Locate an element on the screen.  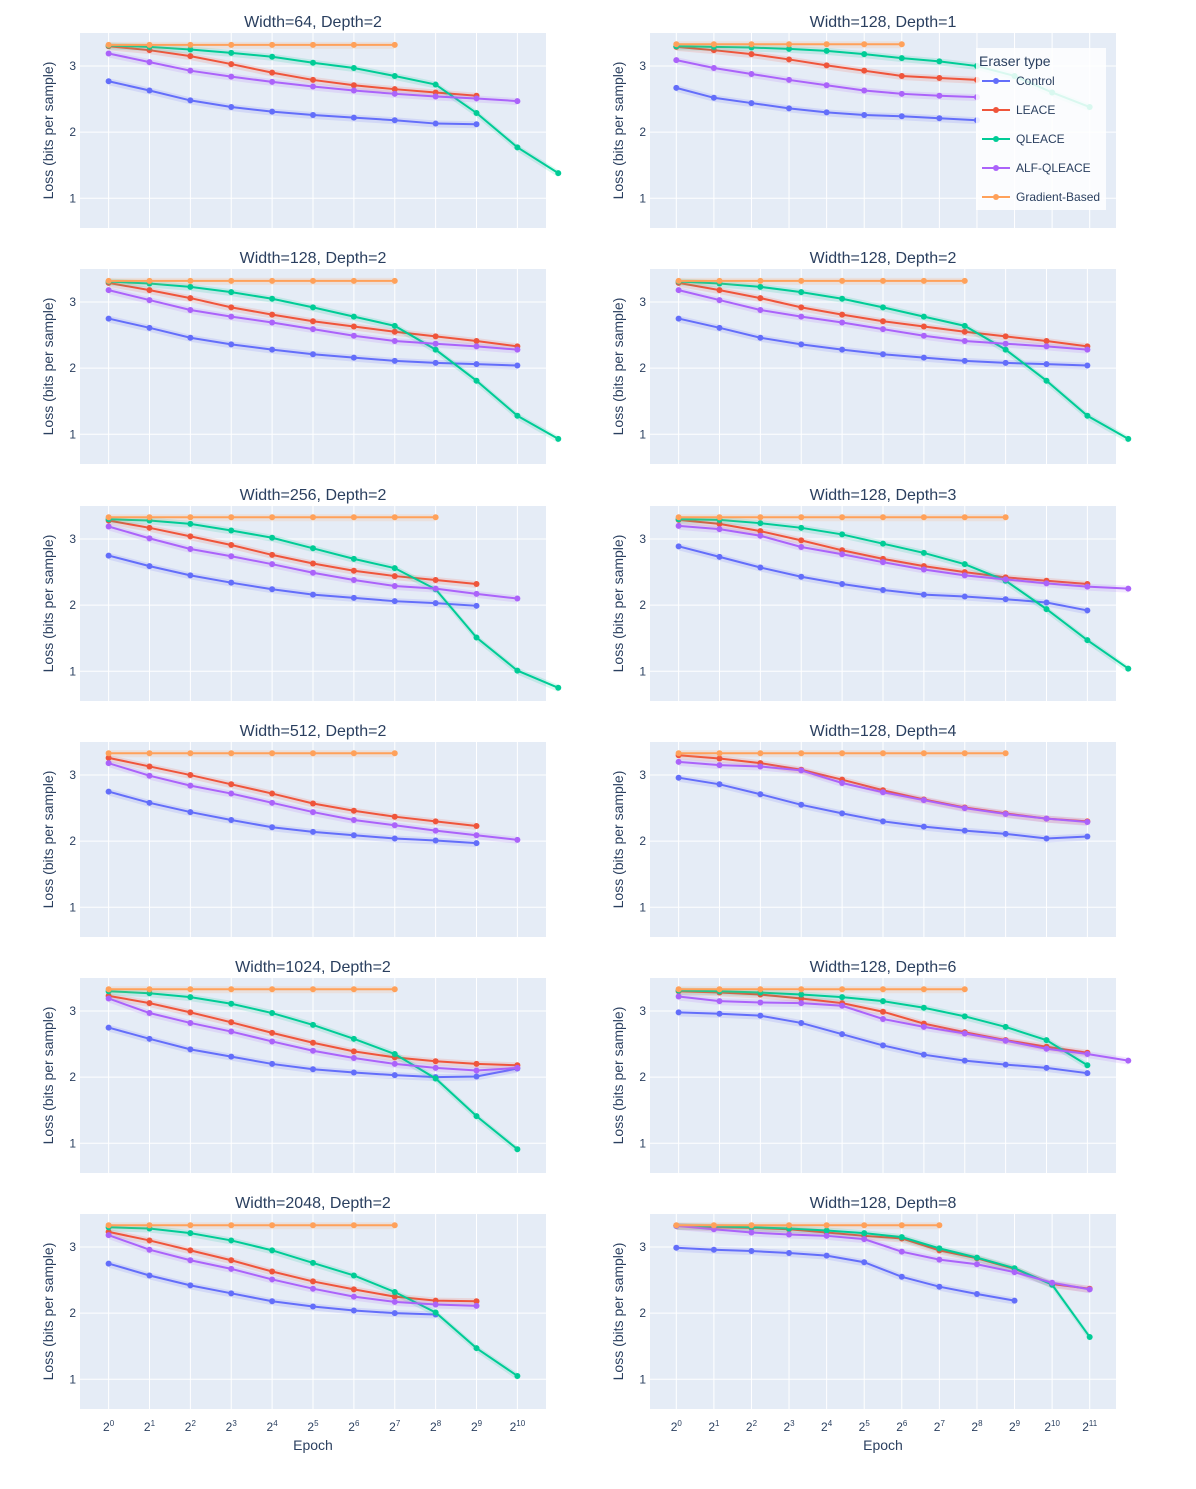
x-tick-label: 21 is located at coordinates (714, 1426).